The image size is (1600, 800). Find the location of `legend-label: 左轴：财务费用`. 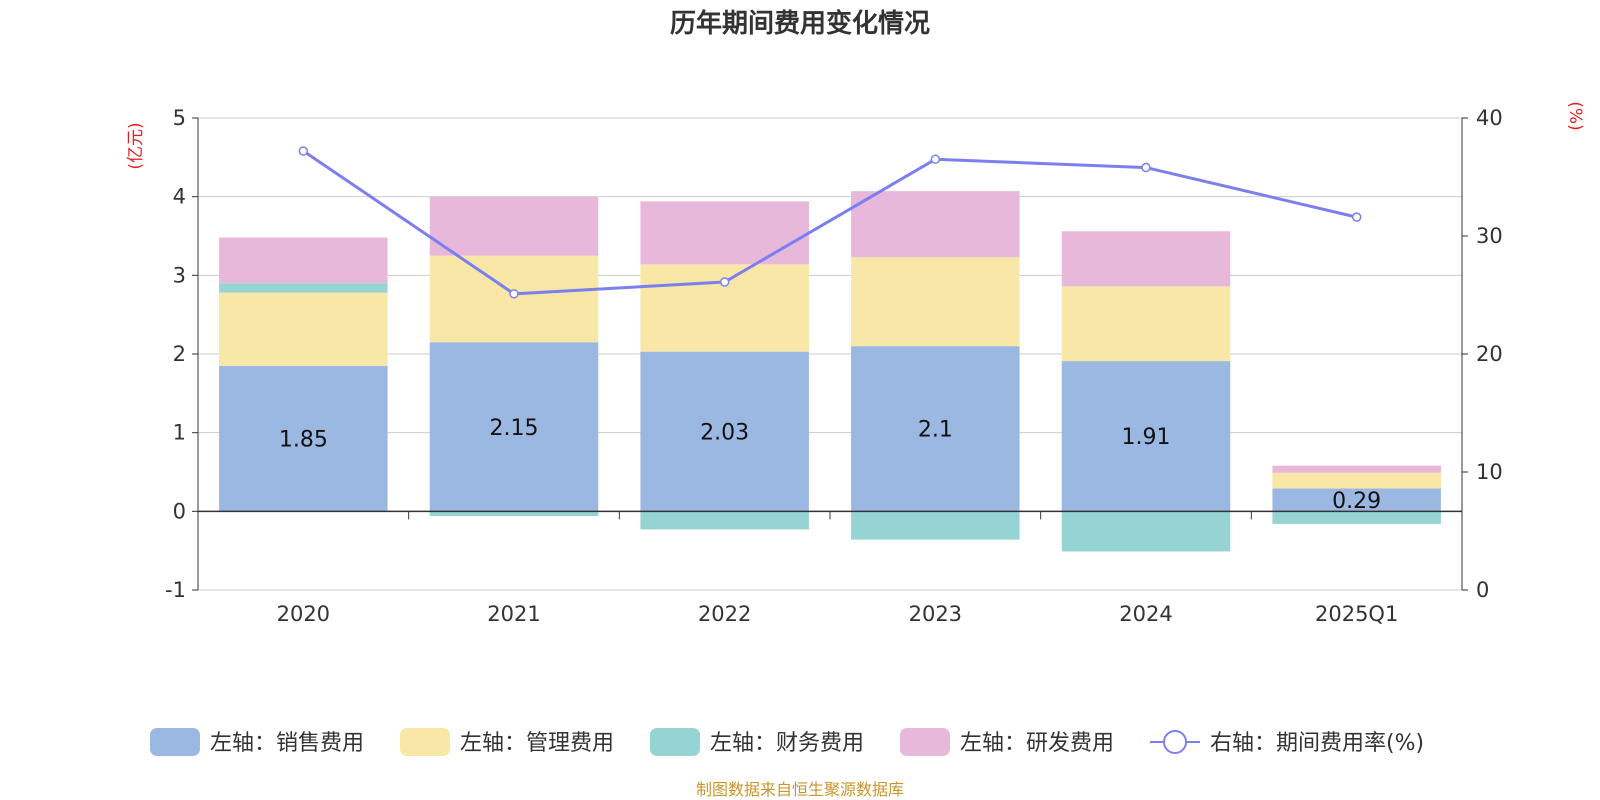

legend-label: 左轴：财务费用 is located at coordinates (787, 743).